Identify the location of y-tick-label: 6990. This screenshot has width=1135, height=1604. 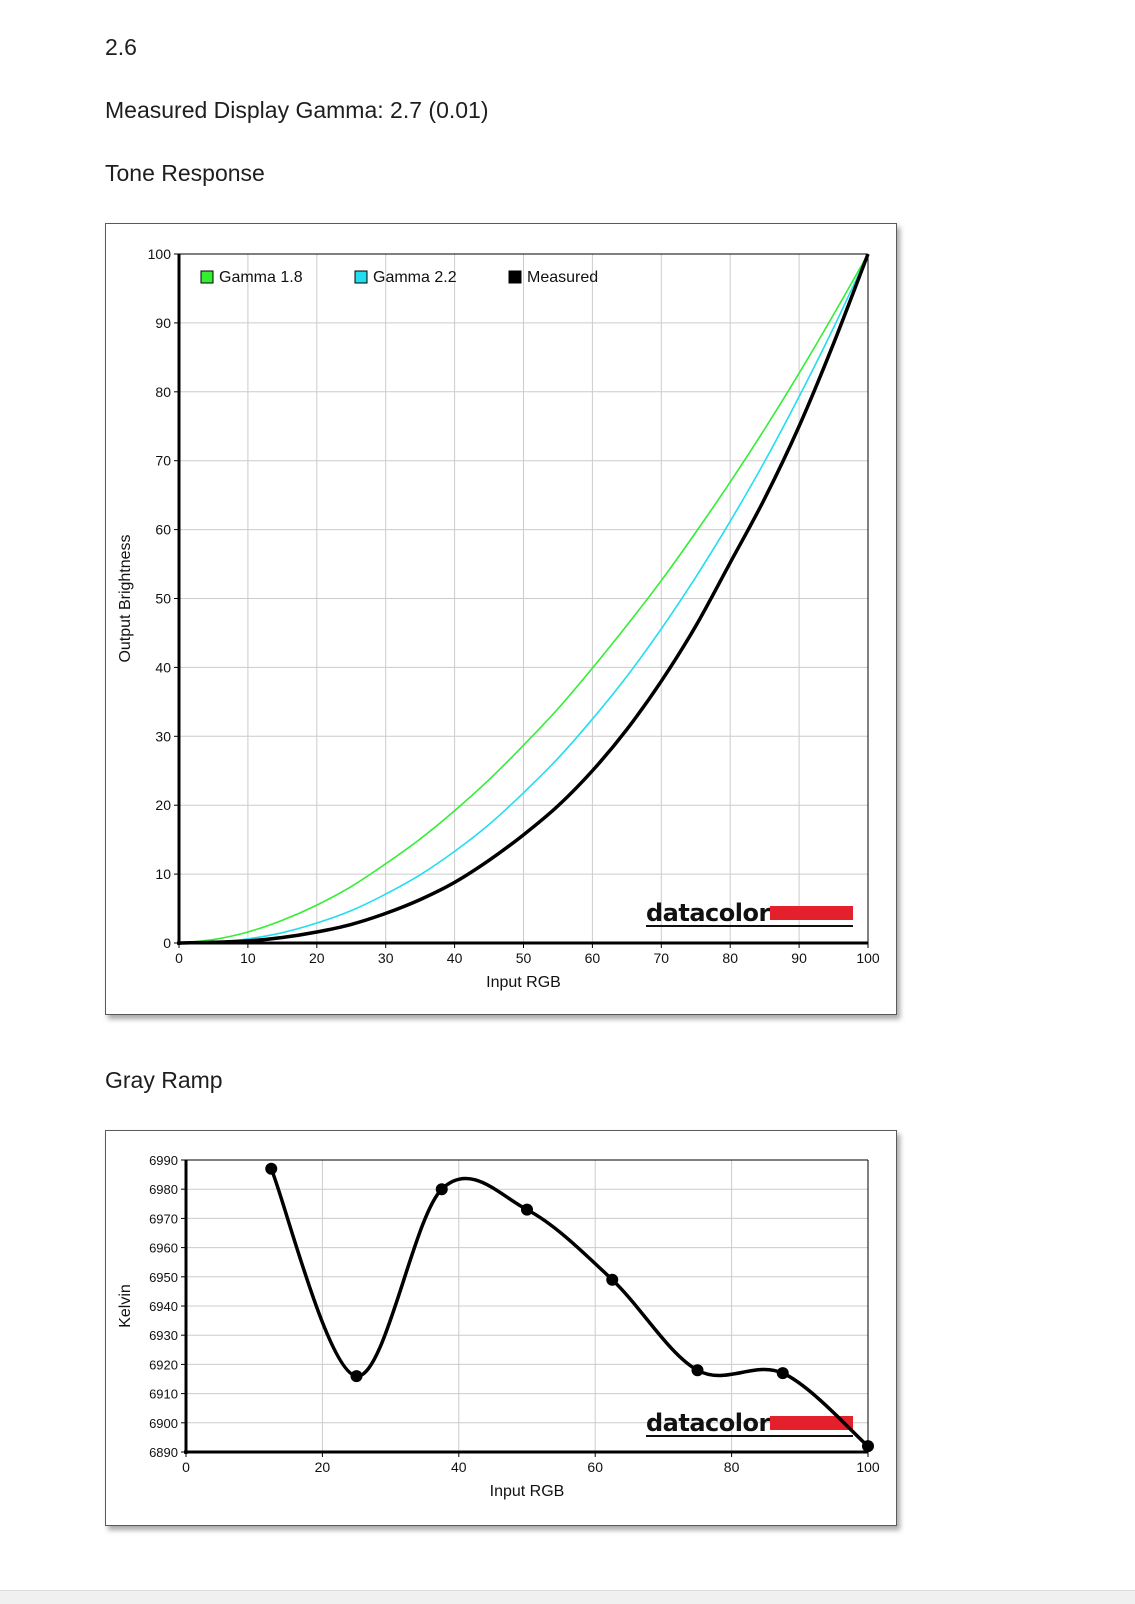
(163, 1160).